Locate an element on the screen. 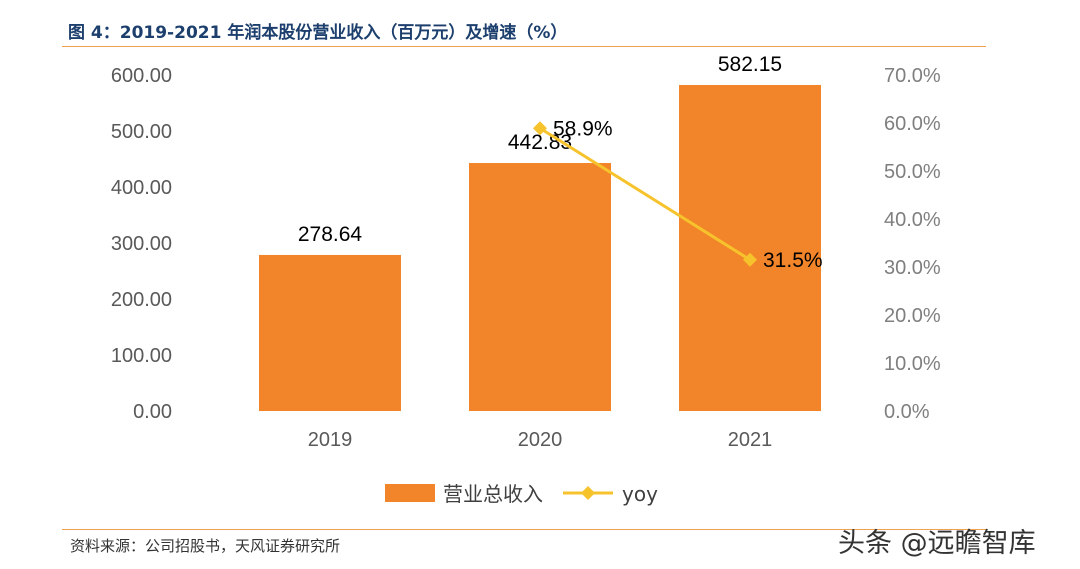  right-axis-ticks: 0.0% 10.0% 20.0% 30.0% 40.0% 50.0% 60.0% 70.0% is located at coordinates (912, 244).